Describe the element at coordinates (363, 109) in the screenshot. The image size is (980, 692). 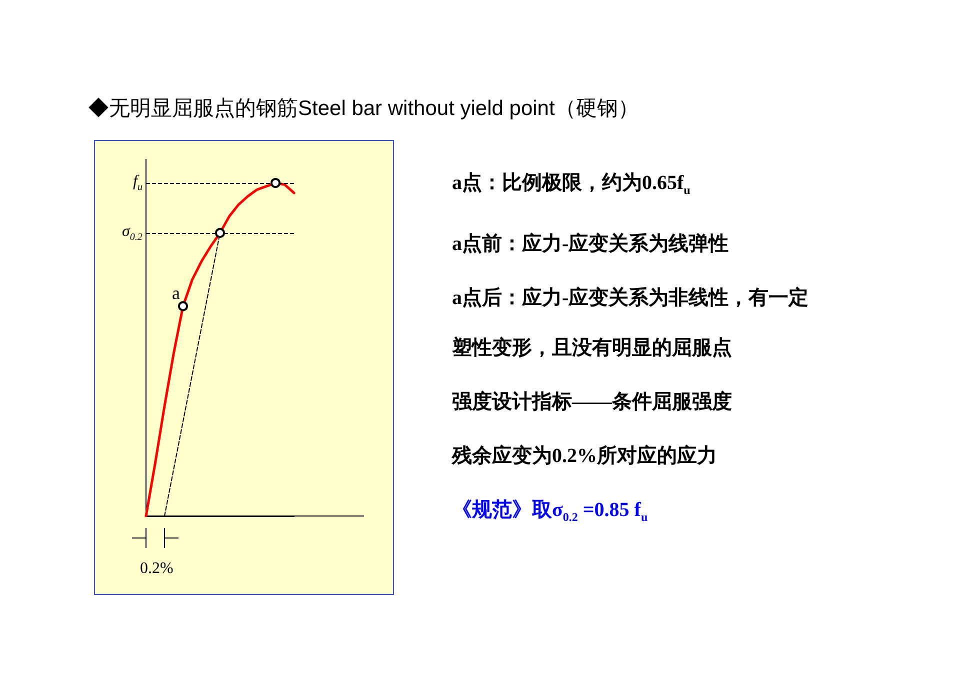
I see `text: ◆无明显屈服点的钢筋Steel bar without yield point（硬钢）` at that location.